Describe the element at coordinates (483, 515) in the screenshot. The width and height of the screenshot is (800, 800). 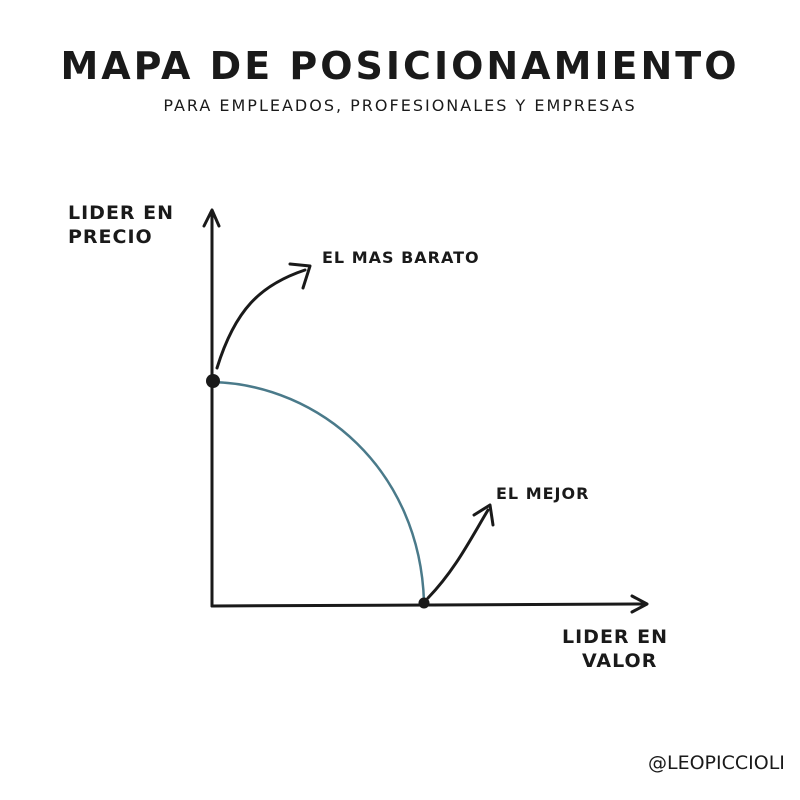
I see `best-arrowhead` at that location.